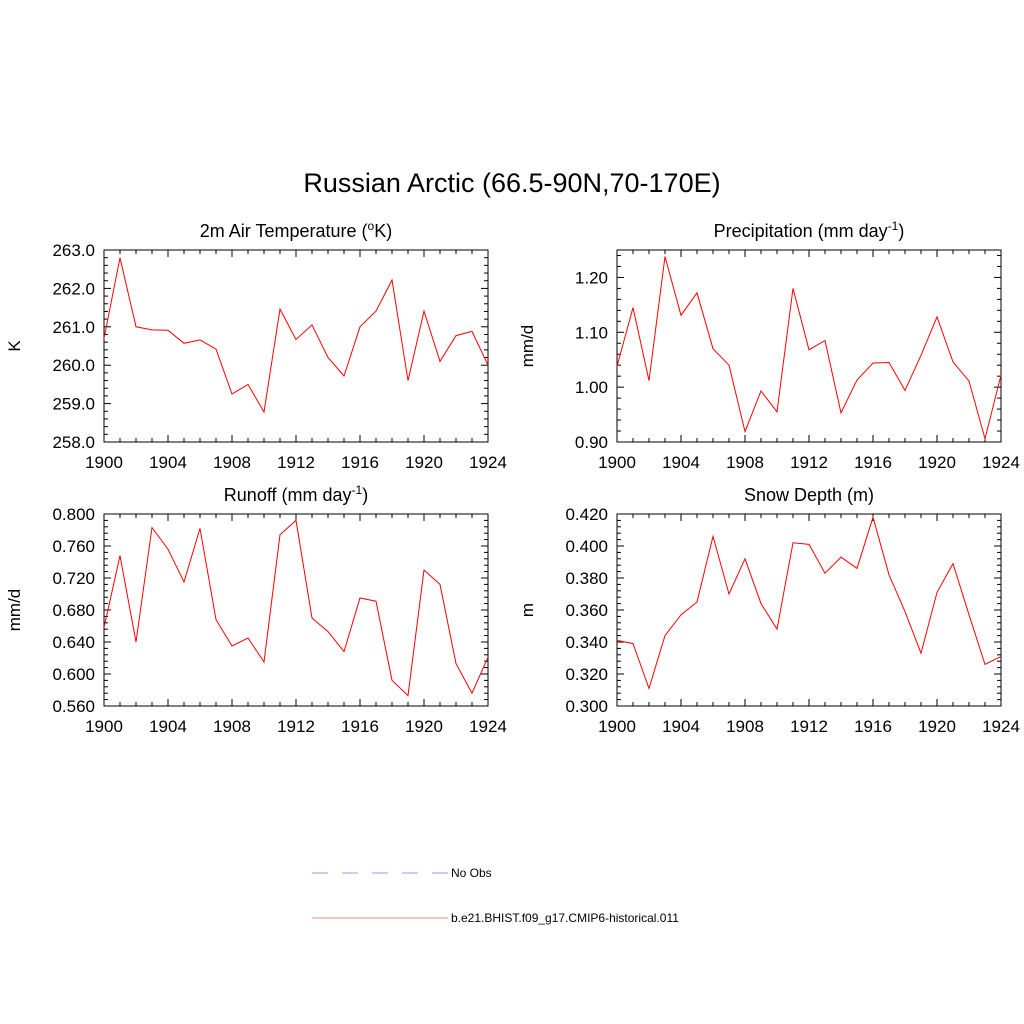 The image size is (1024, 1024). I want to click on runoff-x-tick-label: 1912, so click(296, 726).